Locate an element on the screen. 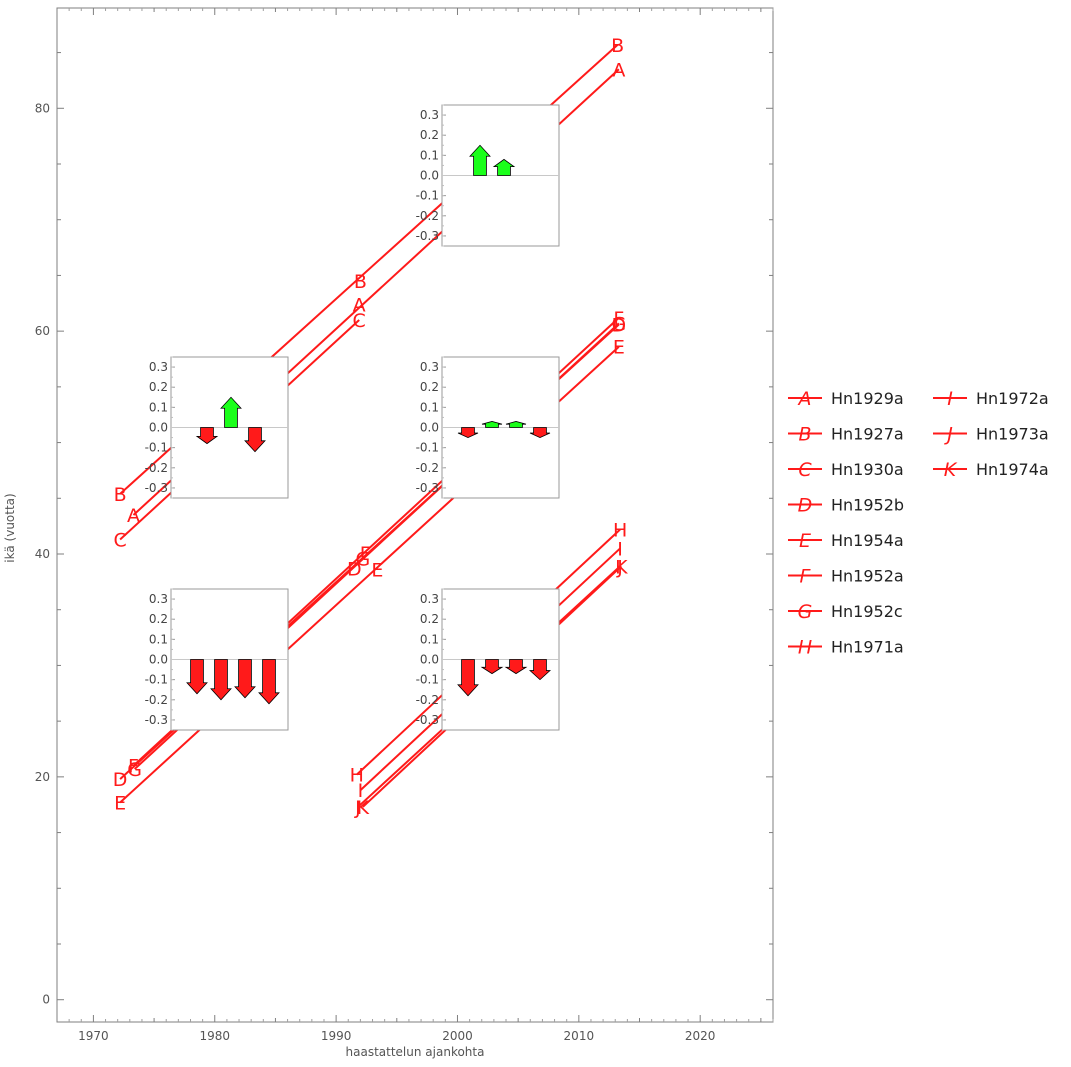 The image size is (1071, 1067). legend-item-hn1973a: J Hn1973a is located at coordinates (991, 435).